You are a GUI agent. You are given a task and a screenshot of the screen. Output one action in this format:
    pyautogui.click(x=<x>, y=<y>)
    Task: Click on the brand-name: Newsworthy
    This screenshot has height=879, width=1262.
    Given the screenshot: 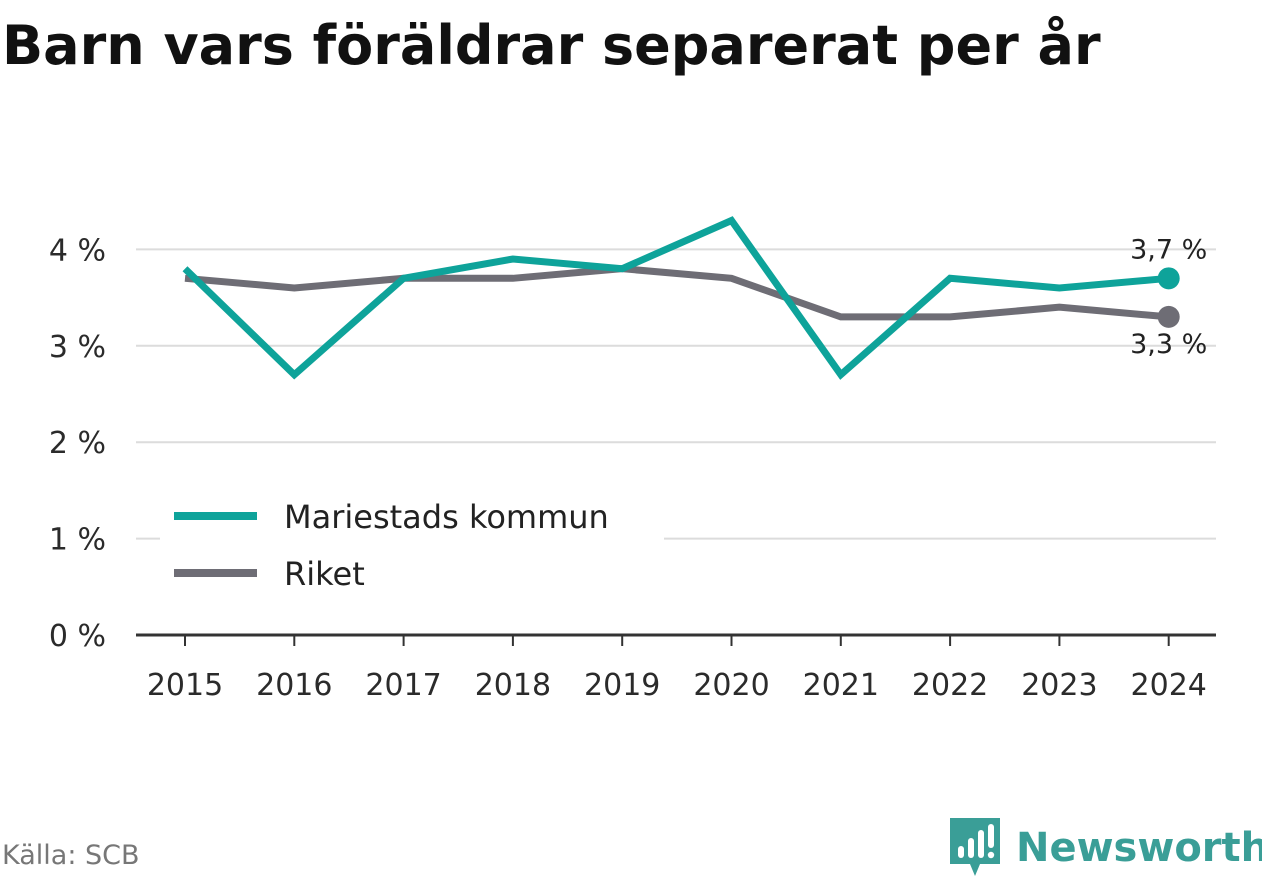 What is the action you would take?
    pyautogui.click(x=1139, y=848)
    